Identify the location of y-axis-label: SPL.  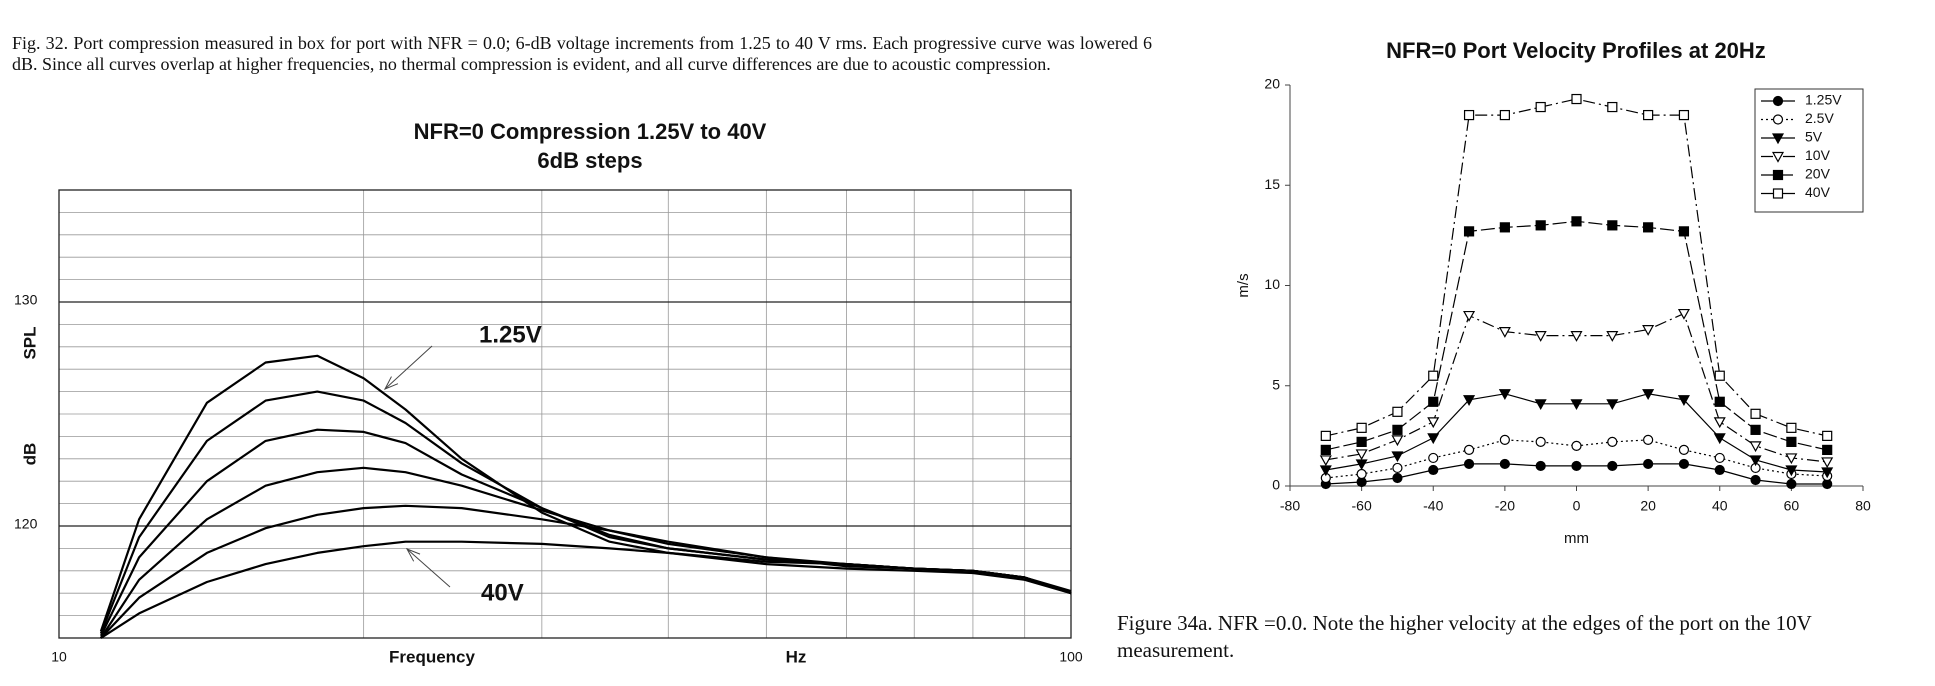
(29, 342).